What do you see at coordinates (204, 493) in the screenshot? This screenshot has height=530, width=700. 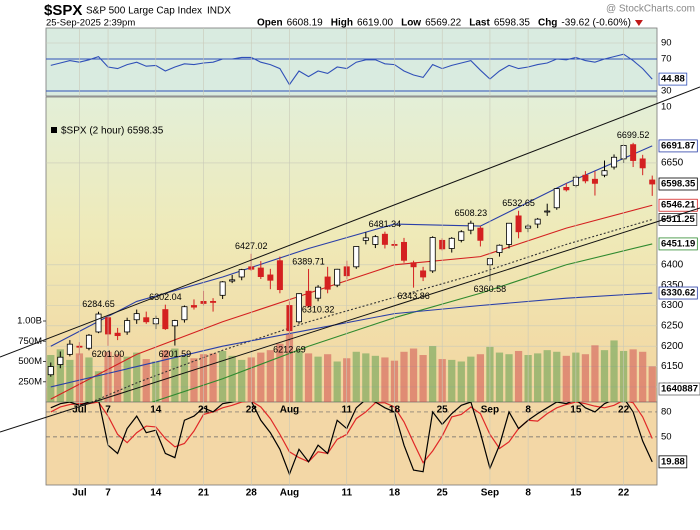 I see `x-tick-label: 21` at bounding box center [204, 493].